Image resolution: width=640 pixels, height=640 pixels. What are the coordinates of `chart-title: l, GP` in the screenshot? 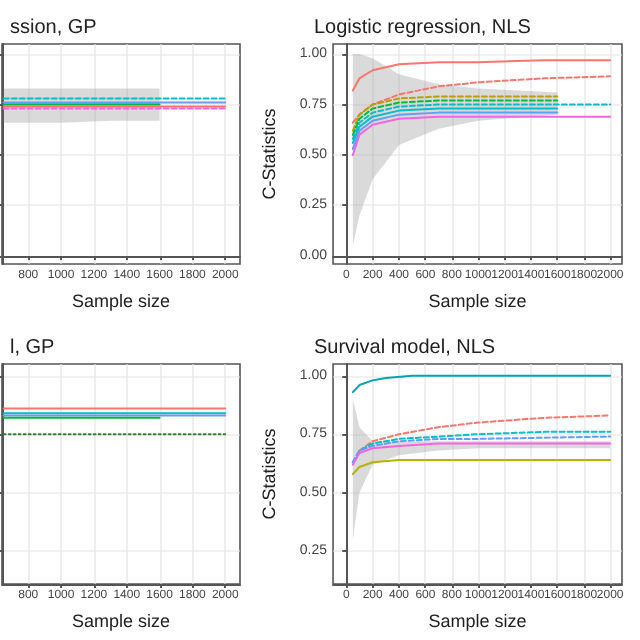 It's located at (33, 348).